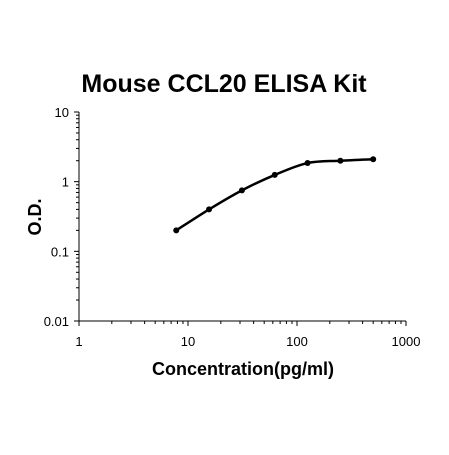 The height and width of the screenshot is (455, 449). I want to click on x-tick-label: 1, so click(78, 341).